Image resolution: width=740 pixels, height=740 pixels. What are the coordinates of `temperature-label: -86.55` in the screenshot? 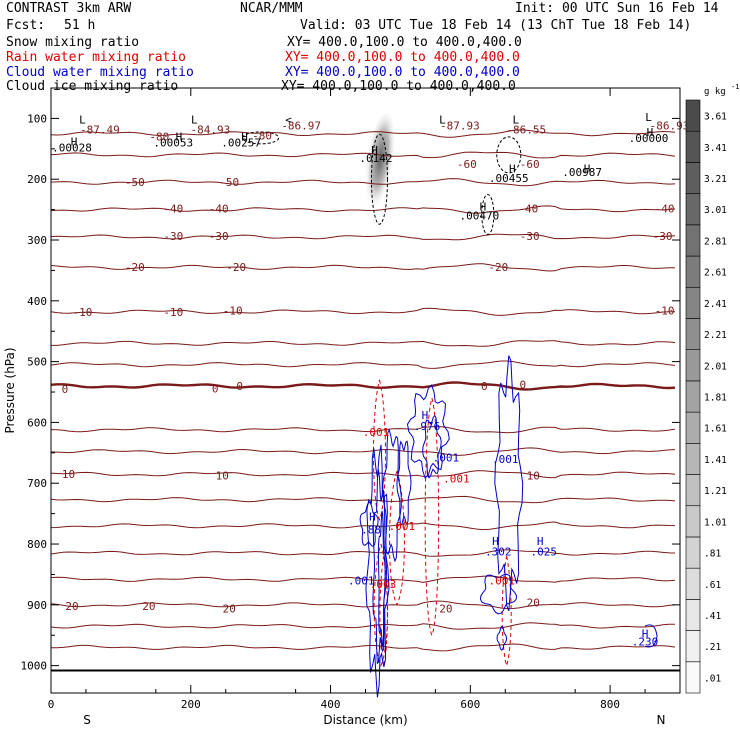 It's located at (526, 129).